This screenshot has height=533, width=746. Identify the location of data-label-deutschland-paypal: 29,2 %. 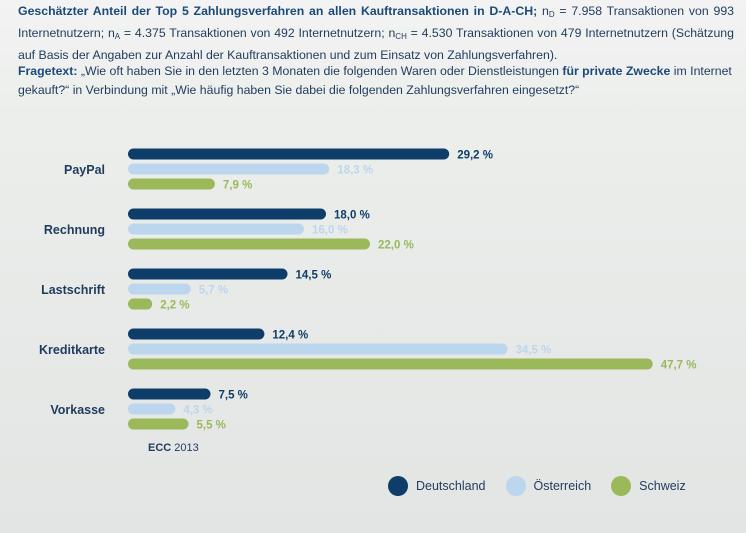
(475, 156).